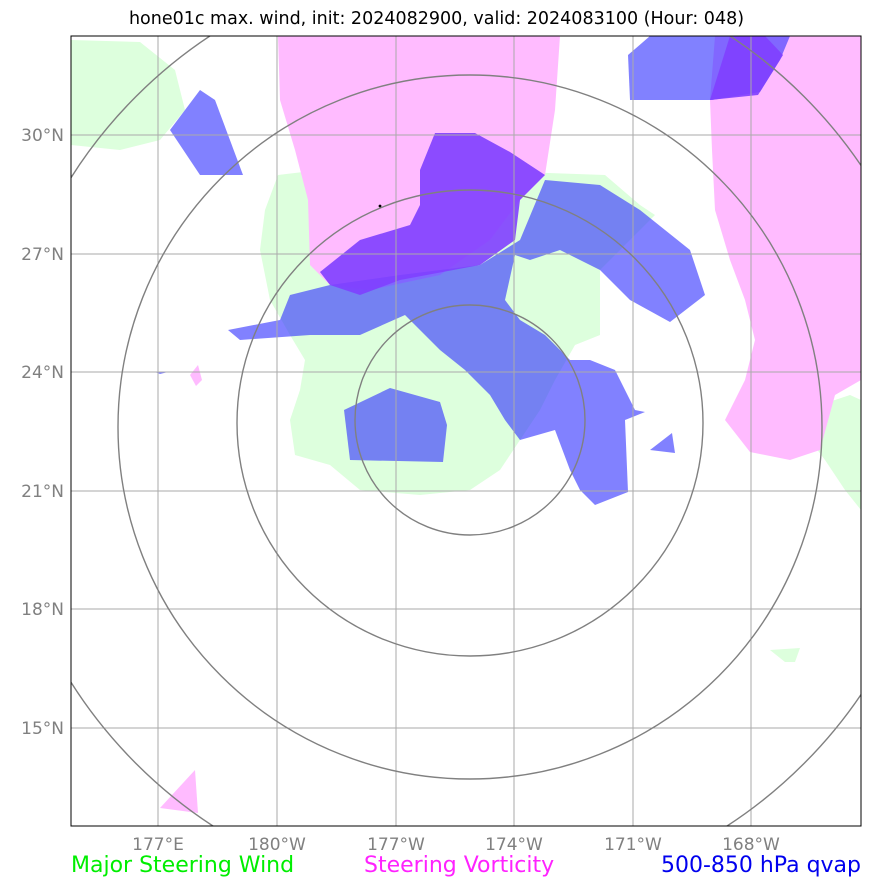 The width and height of the screenshot is (873, 891). Describe the element at coordinates (380, 206) in the screenshot. I see `storm-center-marker` at that location.